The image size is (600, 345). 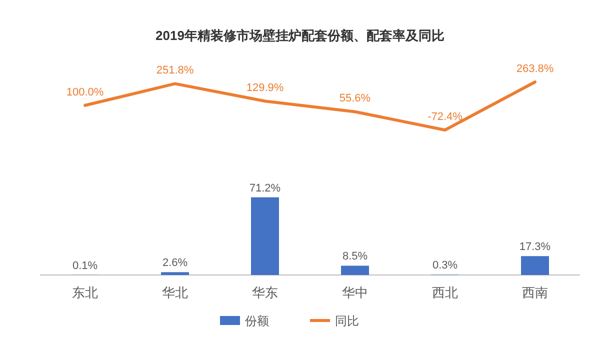 I want to click on data-label: 71.2%, so click(x=265, y=188).